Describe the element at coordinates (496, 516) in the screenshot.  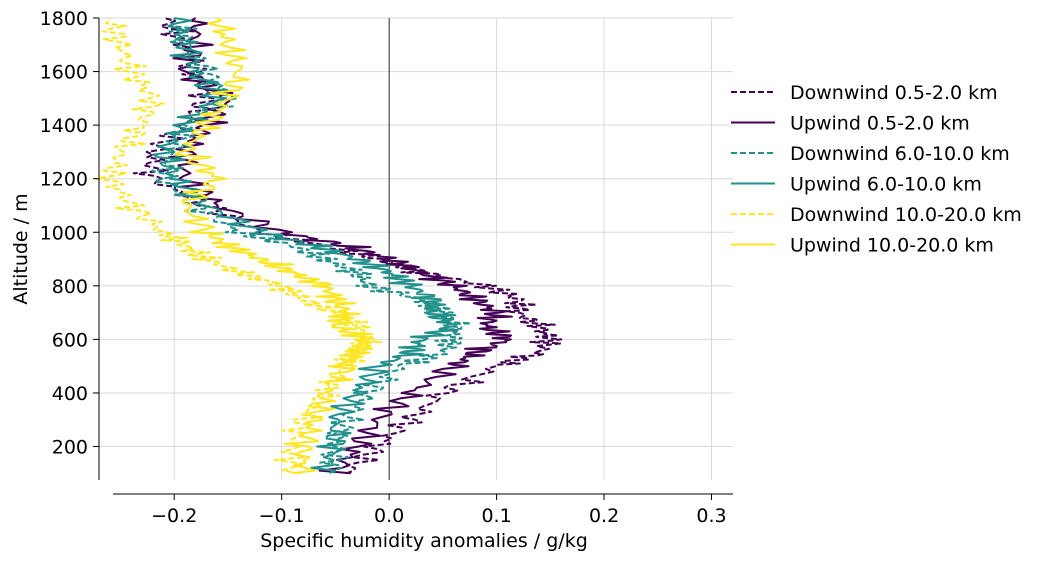
I see `x-tick-label: 0.1` at that location.